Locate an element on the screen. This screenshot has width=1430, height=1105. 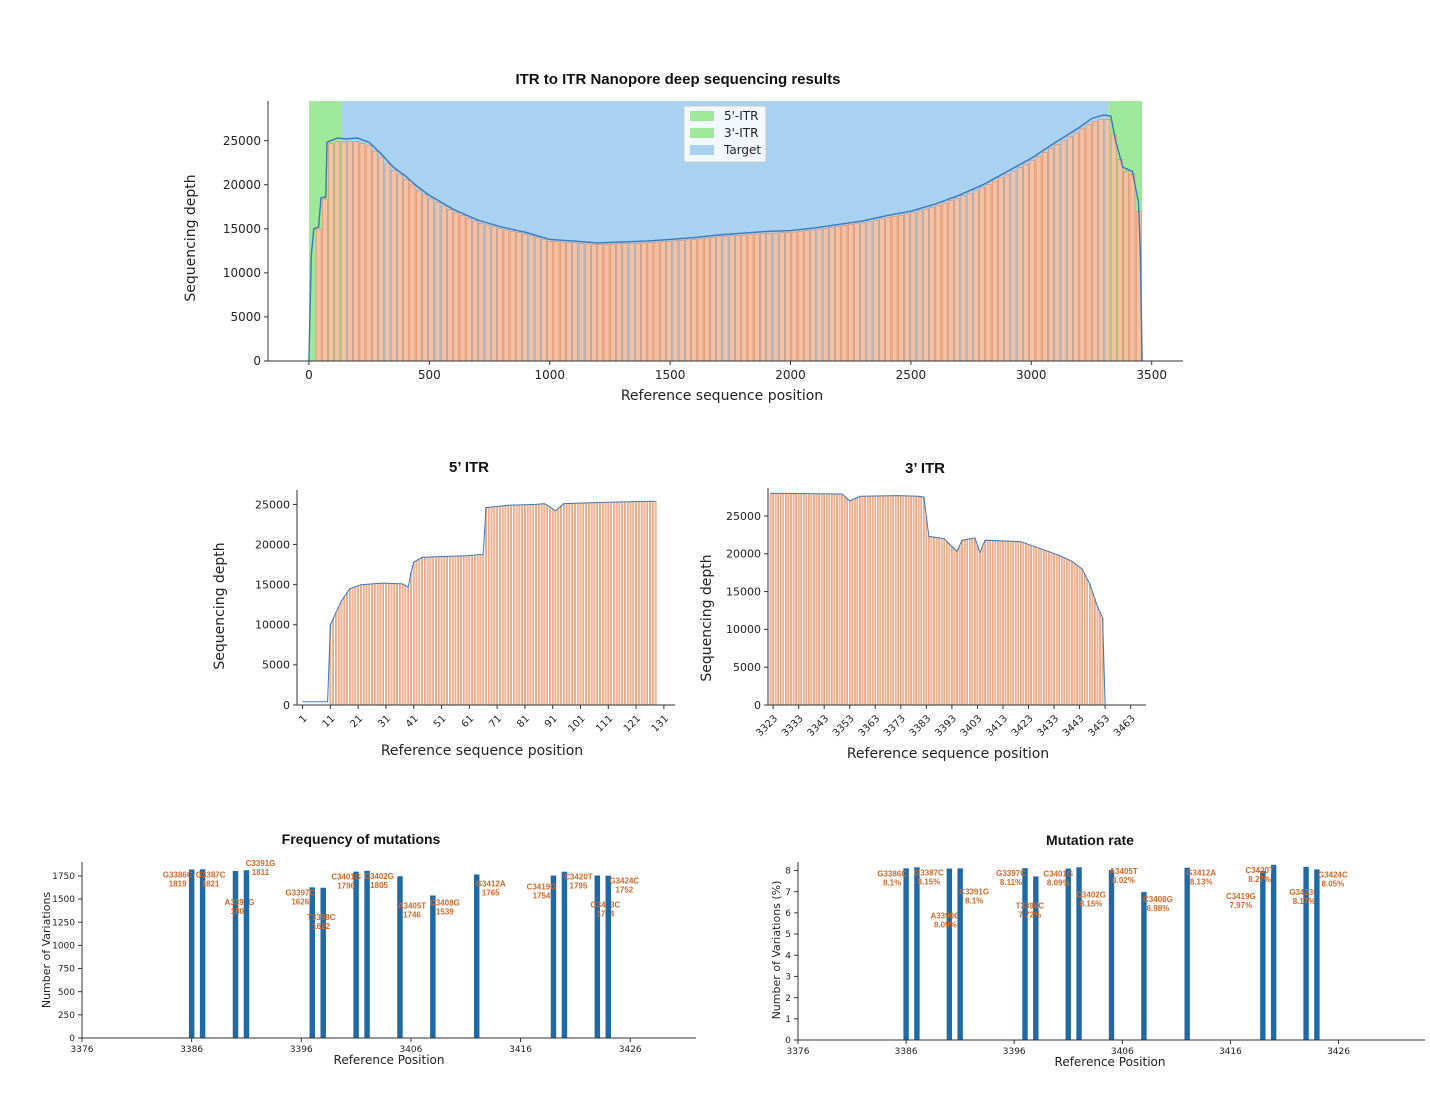
chart-title-frequency: Frequency of mutations is located at coordinates (361, 839).